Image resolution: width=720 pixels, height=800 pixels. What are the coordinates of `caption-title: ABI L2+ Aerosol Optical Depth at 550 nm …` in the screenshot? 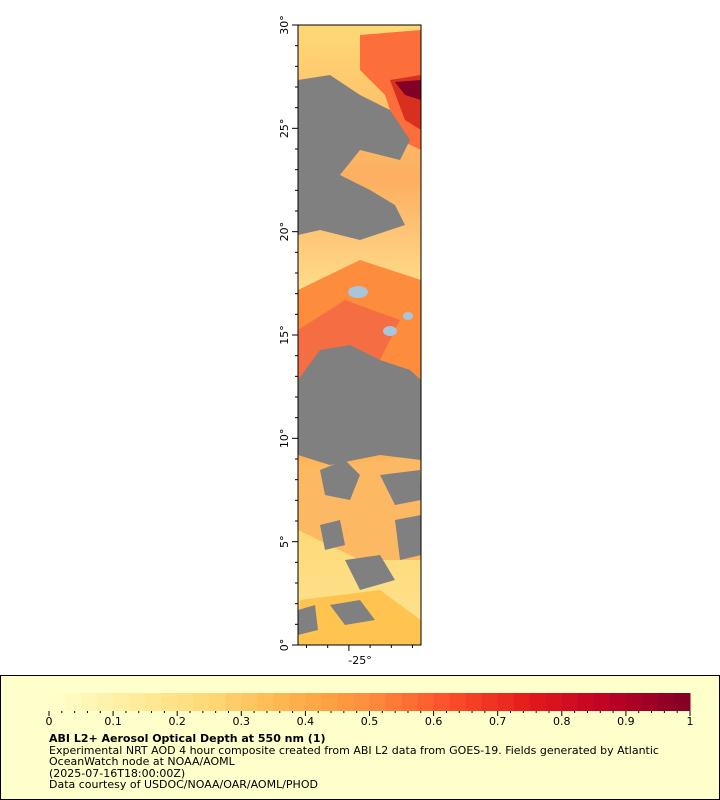 It's located at (187, 738).